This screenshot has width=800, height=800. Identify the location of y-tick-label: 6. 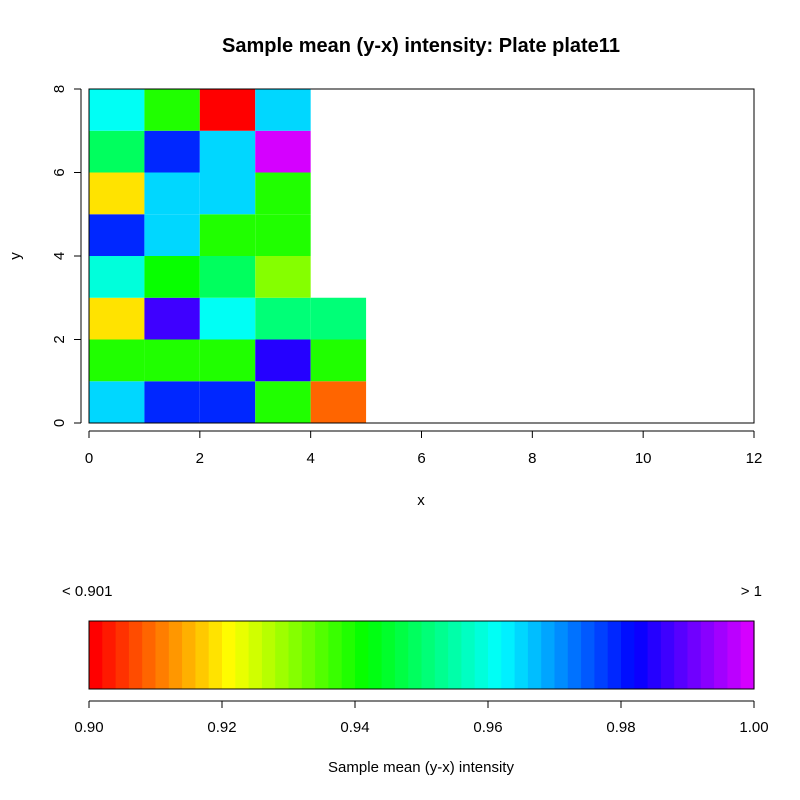
(59, 172).